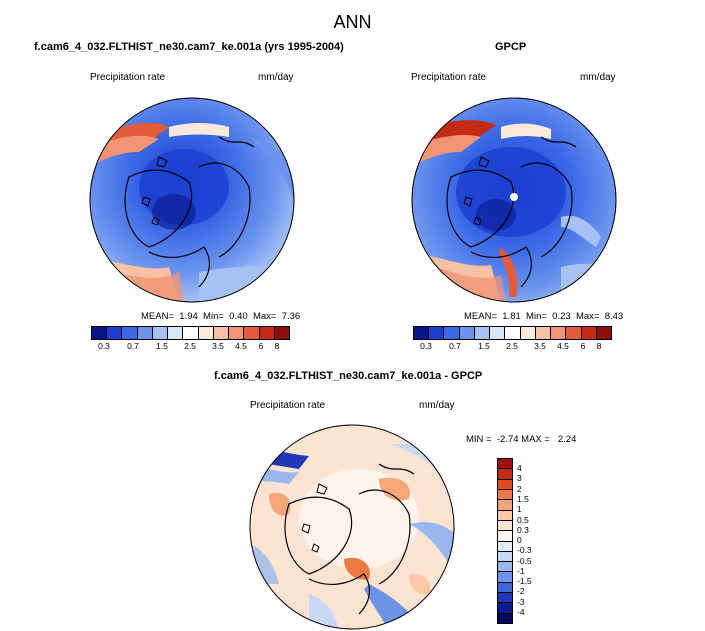 The height and width of the screenshot is (631, 705). What do you see at coordinates (511, 47) in the screenshot?
I see `right-panel-title: GPCP` at bounding box center [511, 47].